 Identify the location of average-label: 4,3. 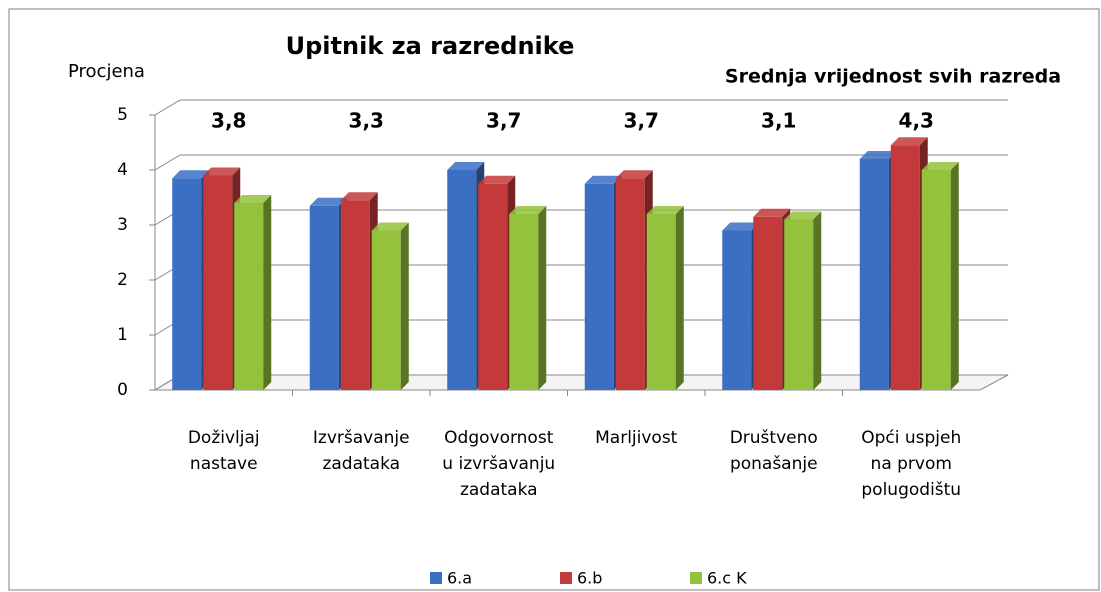
(916, 121).